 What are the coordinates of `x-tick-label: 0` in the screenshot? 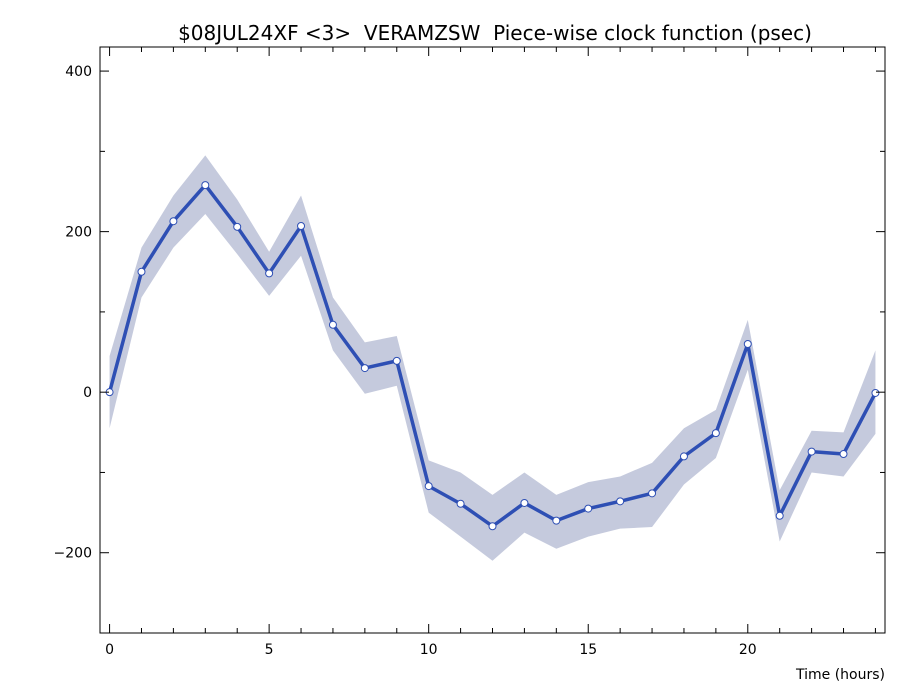 It's located at (109, 650).